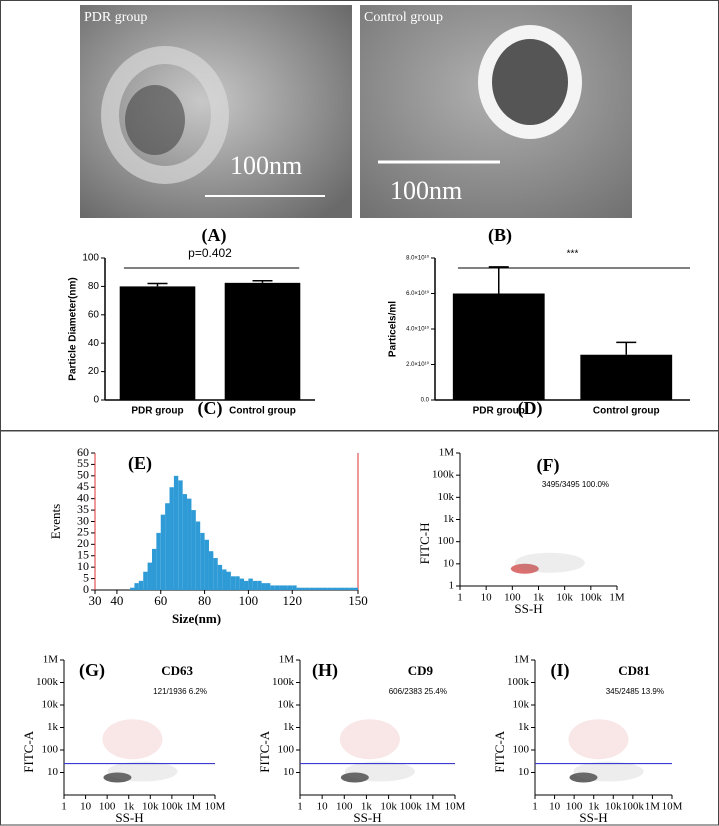 The height and width of the screenshot is (826, 719). What do you see at coordinates (555, 807) in the screenshot?
I see `x-tick-label: 10` at bounding box center [555, 807].